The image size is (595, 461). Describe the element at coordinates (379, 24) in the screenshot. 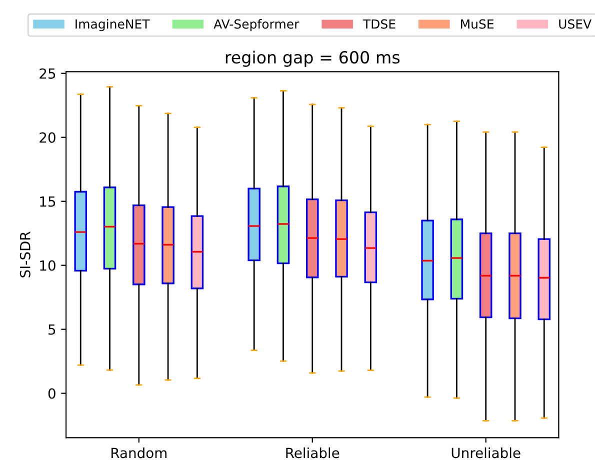

I see `legend-label: TDSE` at that location.